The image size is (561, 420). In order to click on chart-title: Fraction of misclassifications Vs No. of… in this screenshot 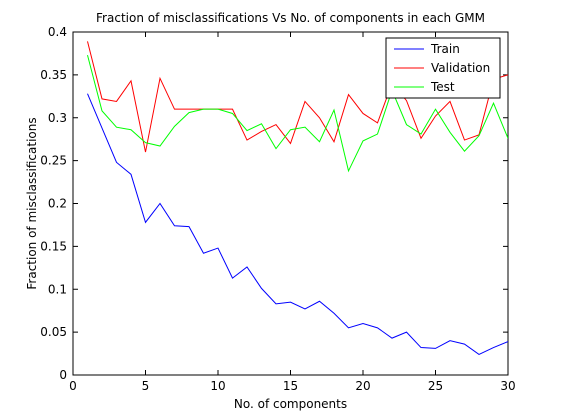, I will do `click(290, 18)`.